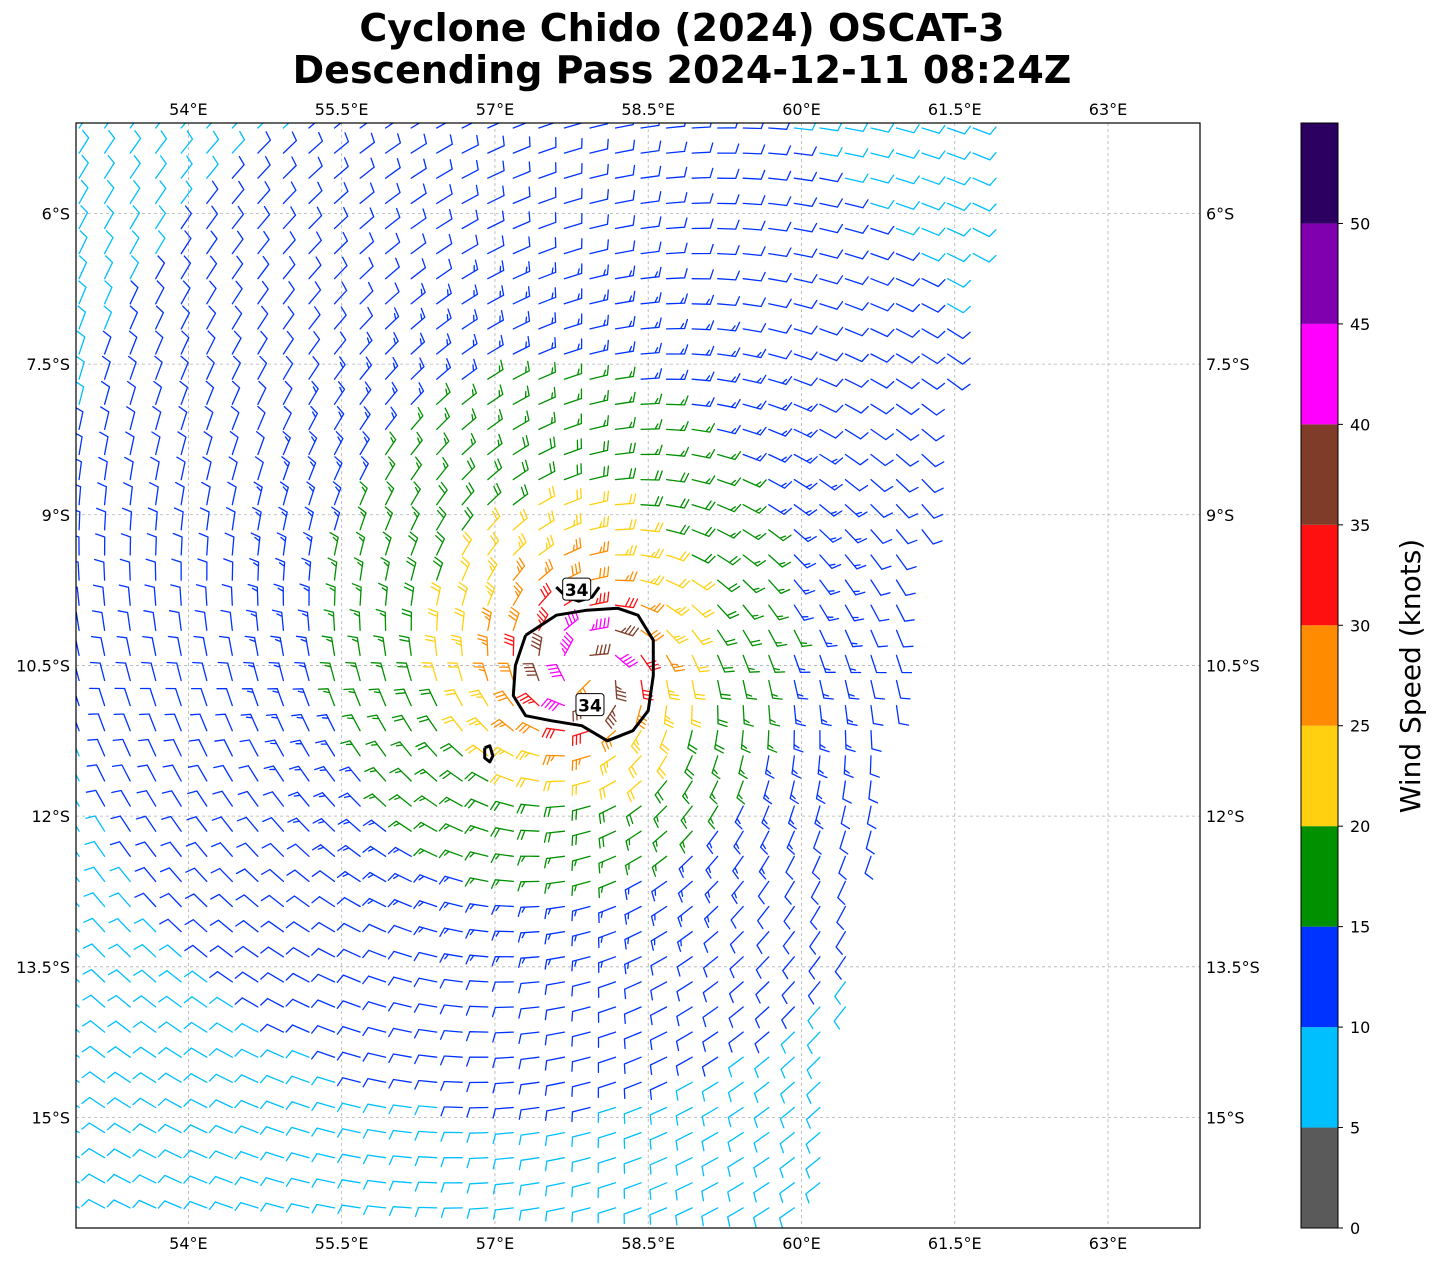 Image resolution: width=1438 pixels, height=1264 pixels. I want to click on colorbar-tick-label: 40, so click(1360, 424).